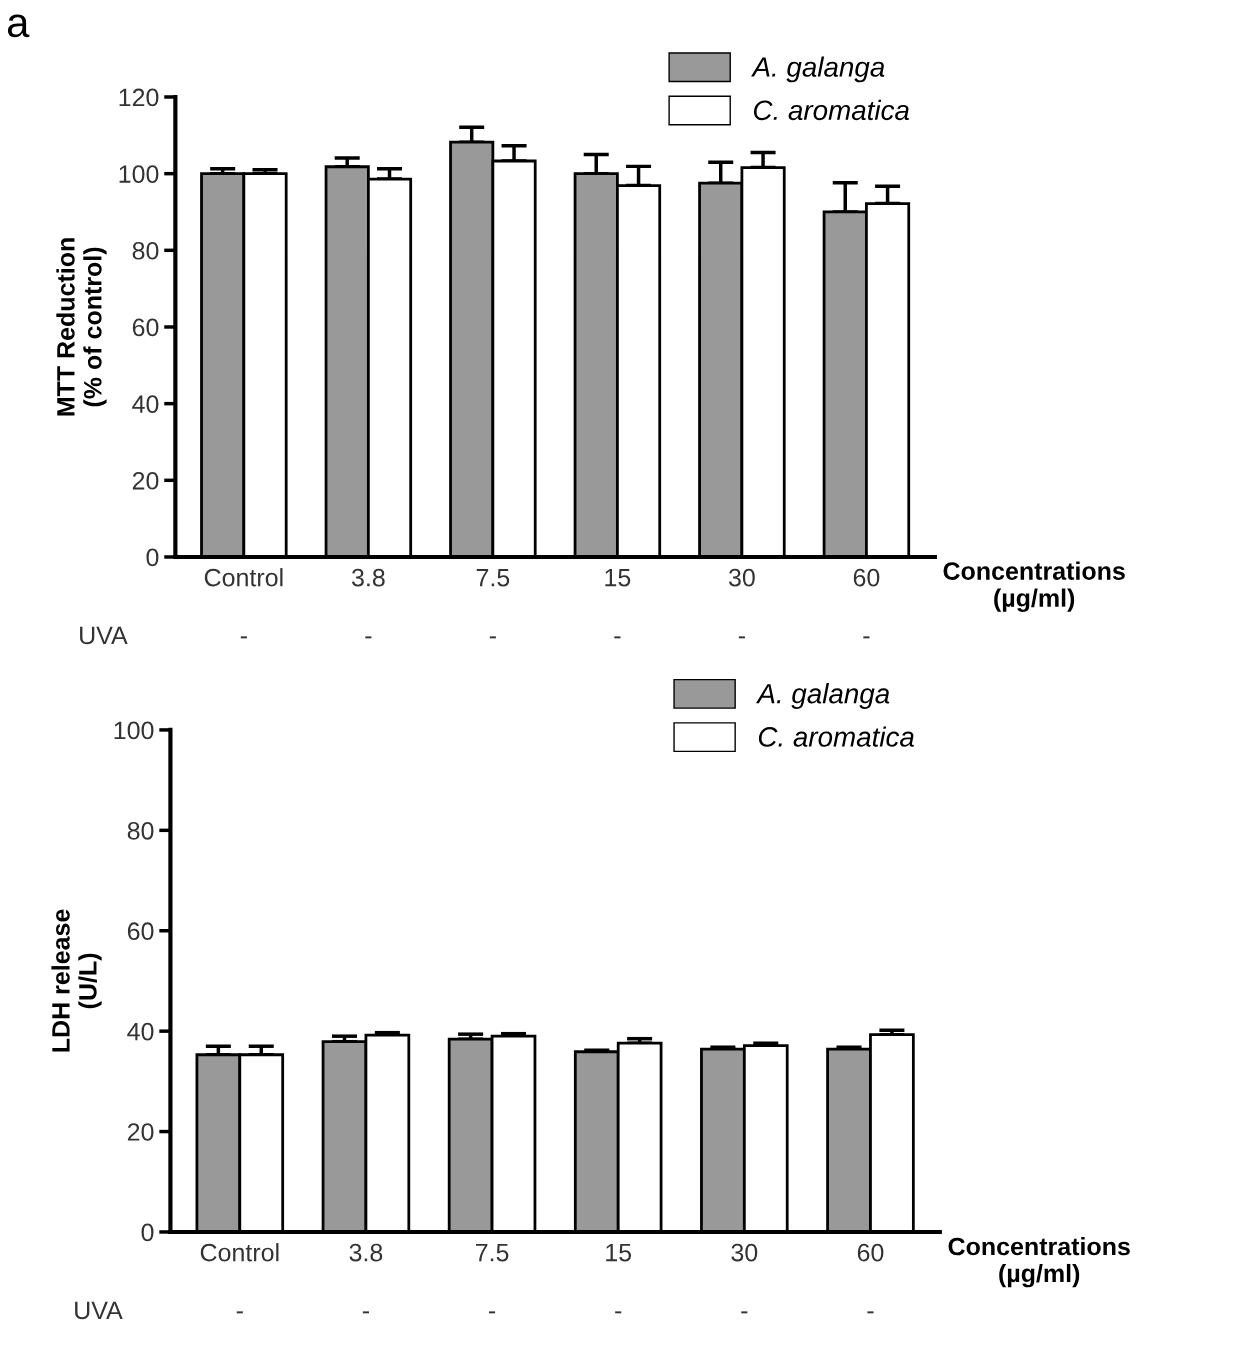 The image size is (1235, 1347). Describe the element at coordinates (76, 980) in the screenshot. I see `y-axis-title: LDH release (U/L)` at that location.